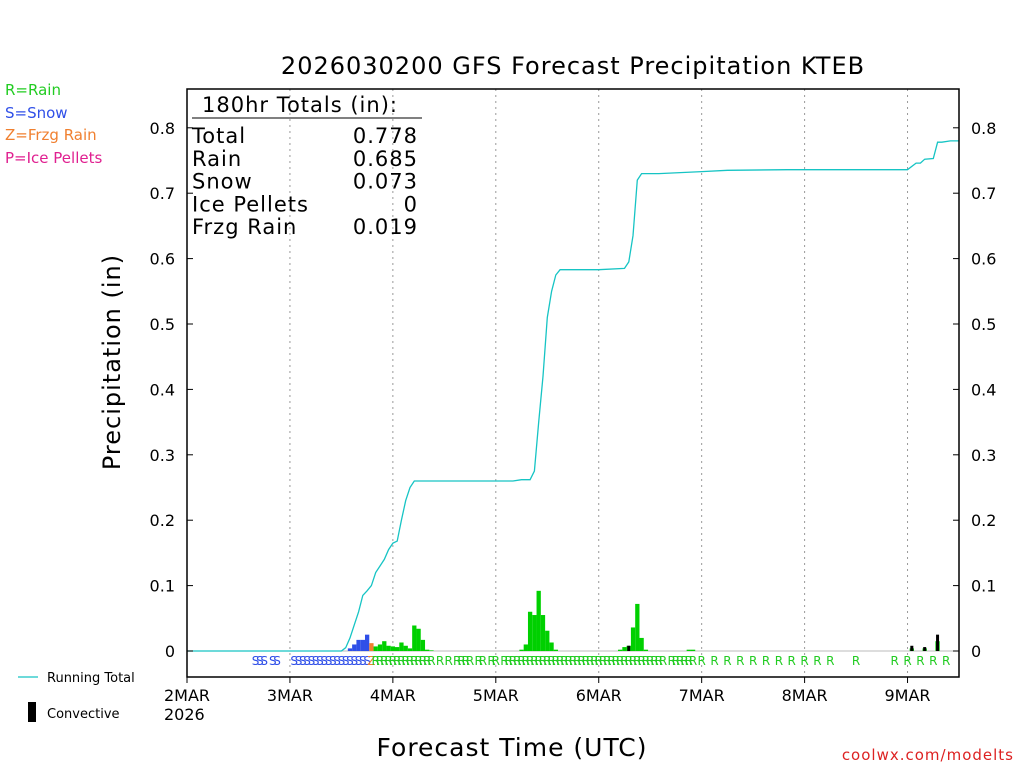 This screenshot has width=1024, height=768. What do you see at coordinates (983, 193) in the screenshot?
I see `ytick-label-right: 0.7` at bounding box center [983, 193].